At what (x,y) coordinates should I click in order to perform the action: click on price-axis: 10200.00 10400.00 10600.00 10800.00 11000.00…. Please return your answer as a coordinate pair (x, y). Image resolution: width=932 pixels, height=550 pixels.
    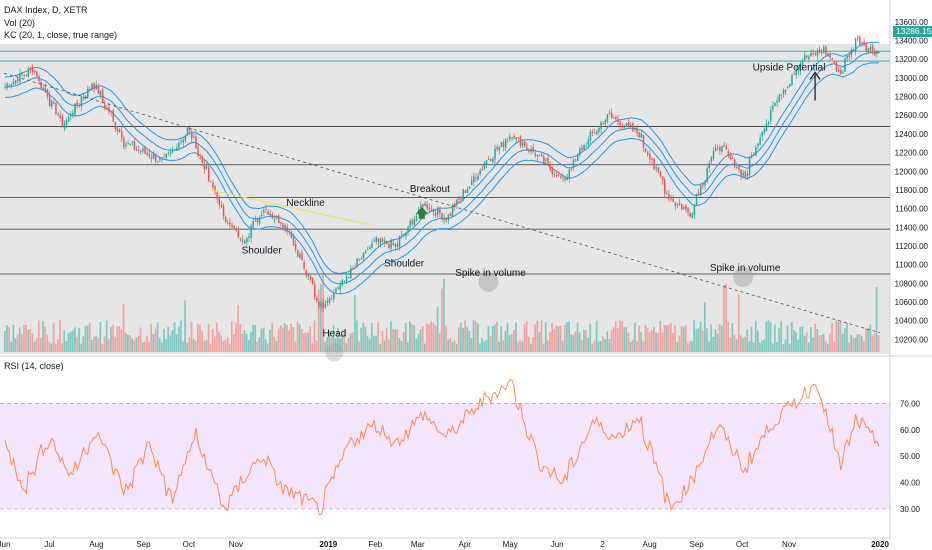
    Looking at the image, I should click on (912, 181).